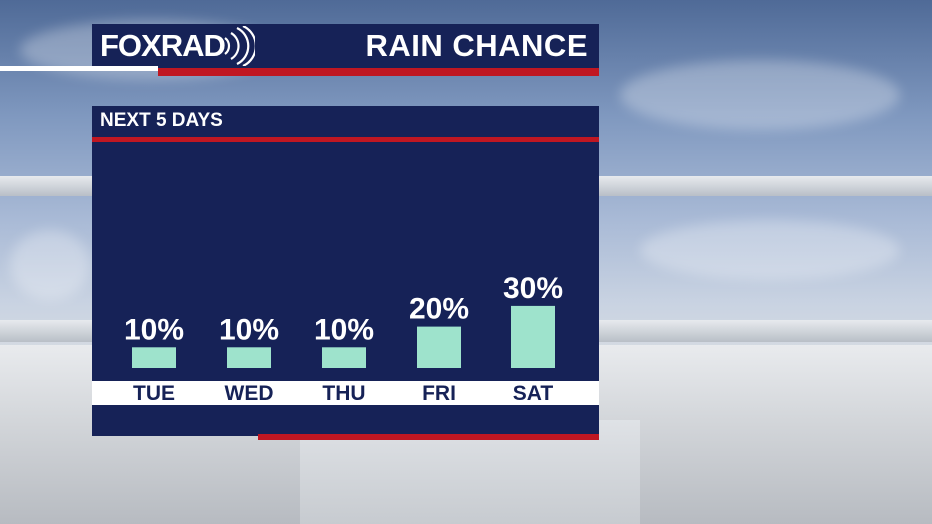 The image size is (932, 524). I want to click on day-label-thu: THU, so click(343, 393).